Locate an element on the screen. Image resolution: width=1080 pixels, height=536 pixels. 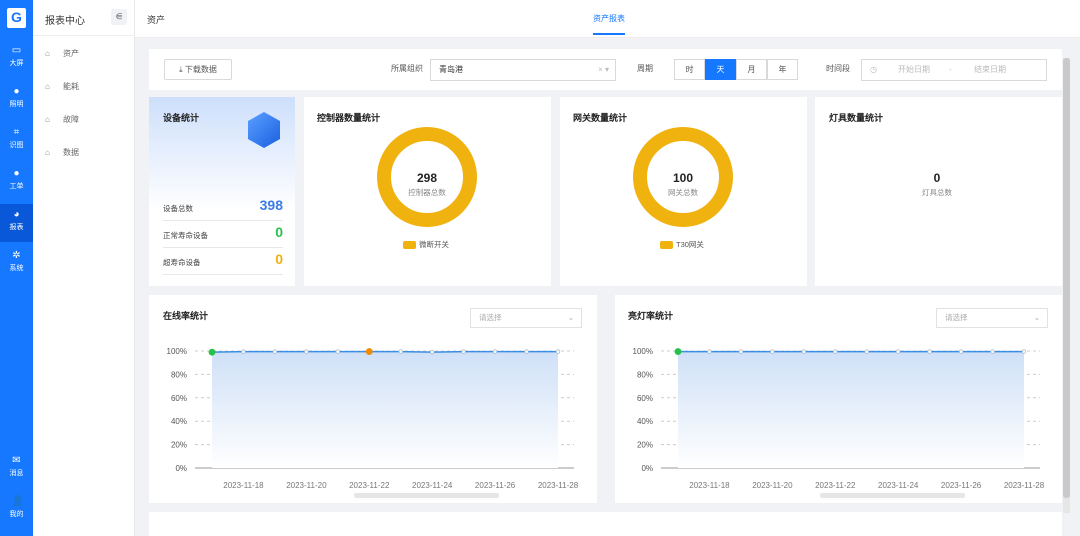
divider is located at coordinates (84, 35).